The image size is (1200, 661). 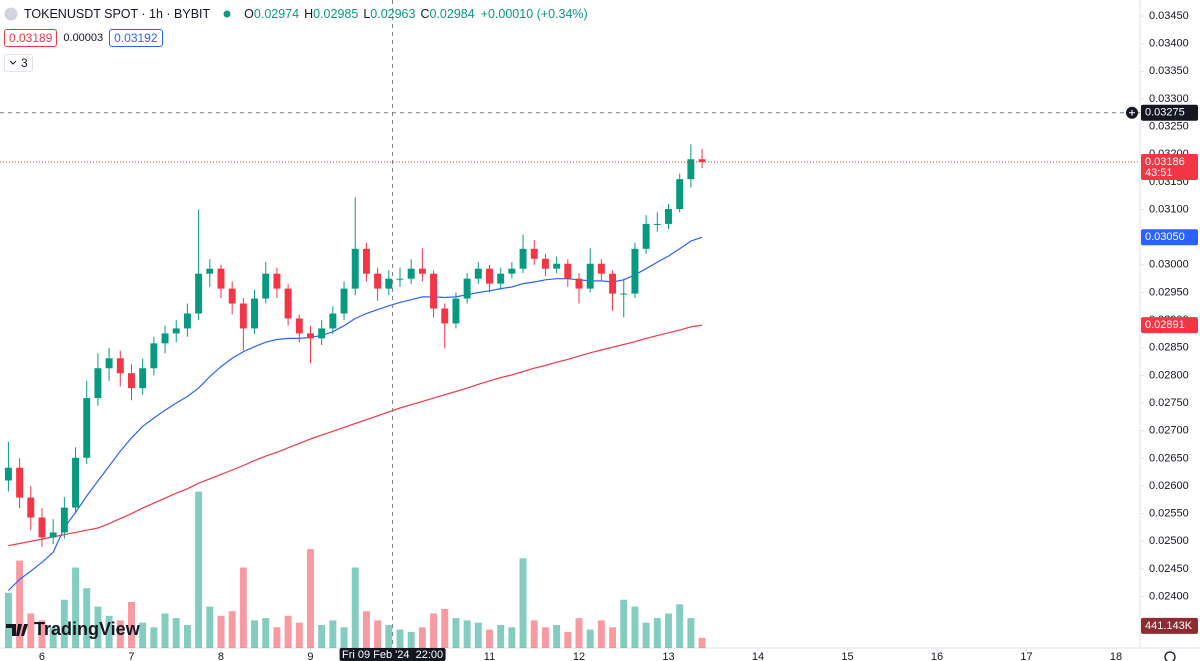 What do you see at coordinates (136, 38) in the screenshot?
I see `ask: 0.03192` at bounding box center [136, 38].